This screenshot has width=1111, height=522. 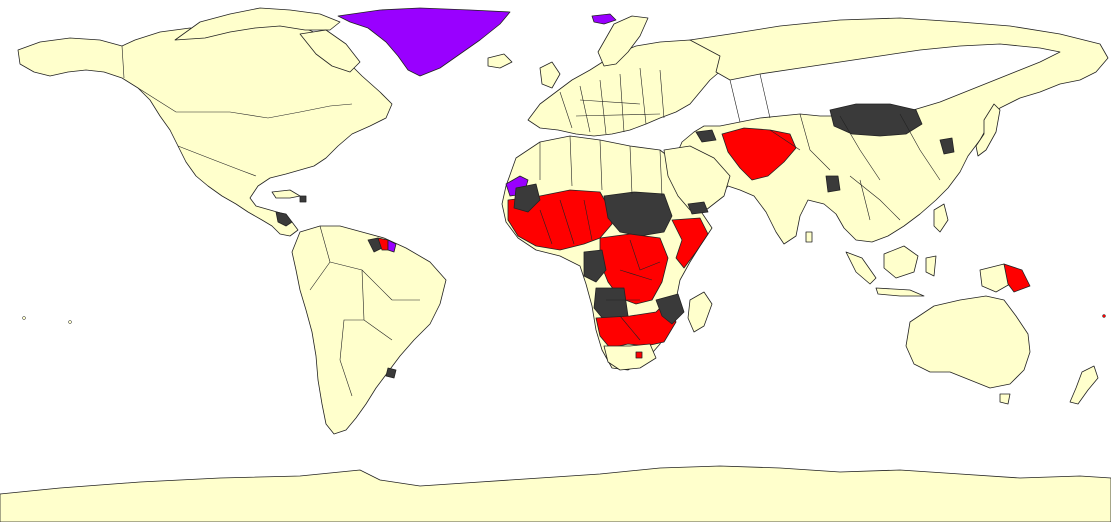 What do you see at coordinates (941, 218) in the screenshot?
I see `philippines` at bounding box center [941, 218].